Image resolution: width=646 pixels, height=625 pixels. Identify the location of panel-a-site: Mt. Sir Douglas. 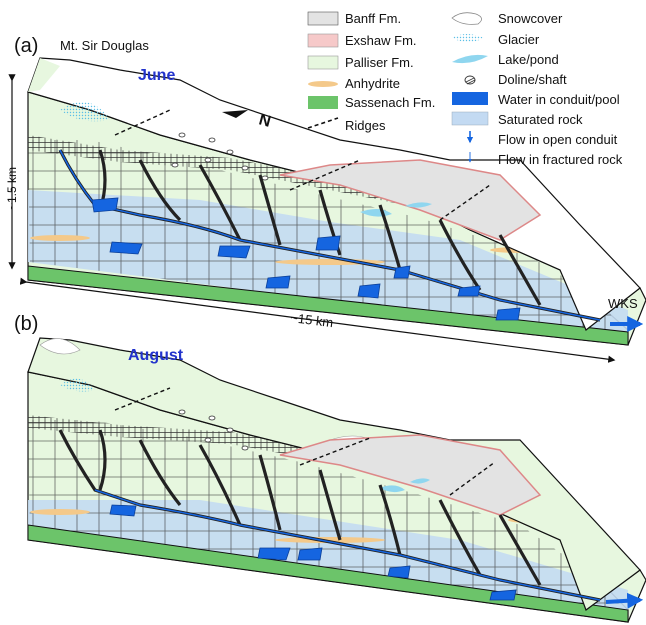
(104, 45).